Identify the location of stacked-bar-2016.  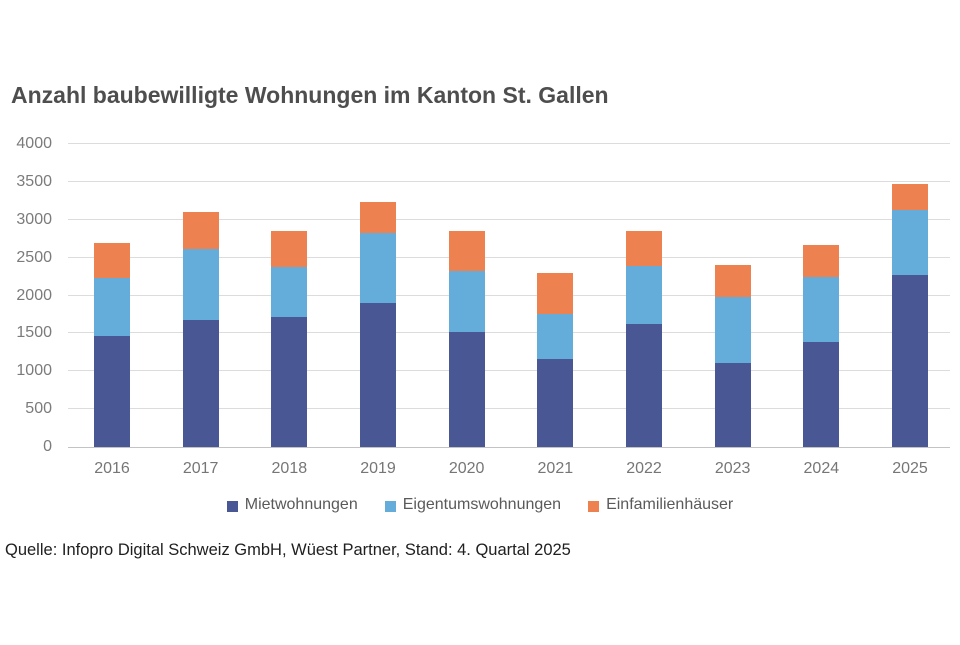
(112, 295).